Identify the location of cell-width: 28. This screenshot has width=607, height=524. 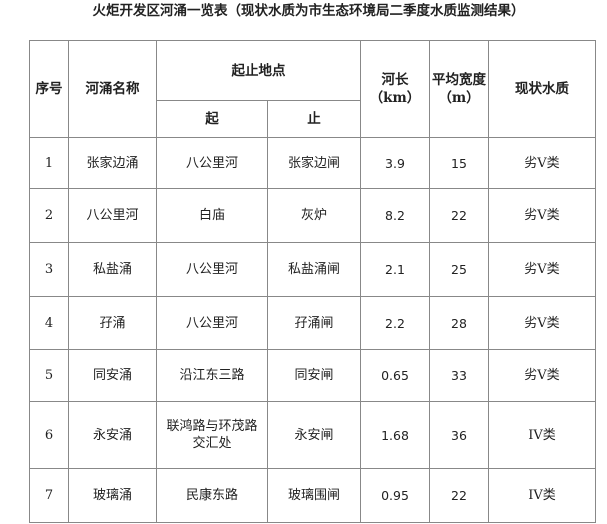
(459, 323).